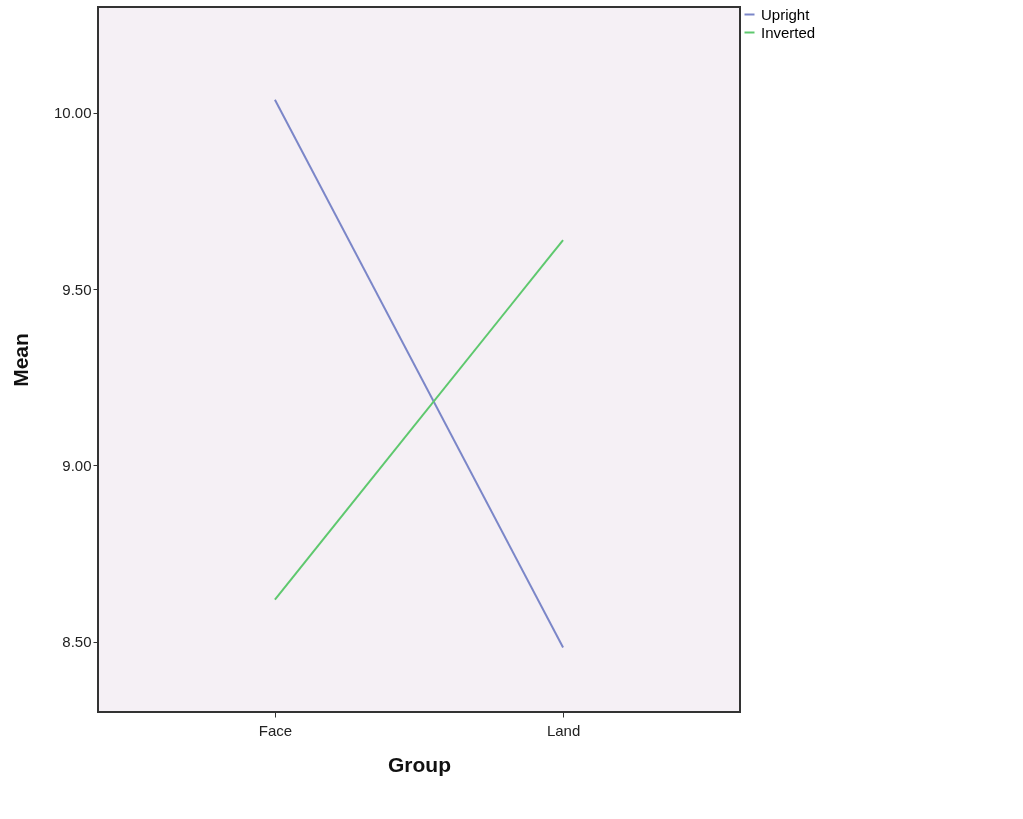 This screenshot has width=1023, height=819. Describe the element at coordinates (77, 465) in the screenshot. I see `y-tick-label: 9.00` at that location.